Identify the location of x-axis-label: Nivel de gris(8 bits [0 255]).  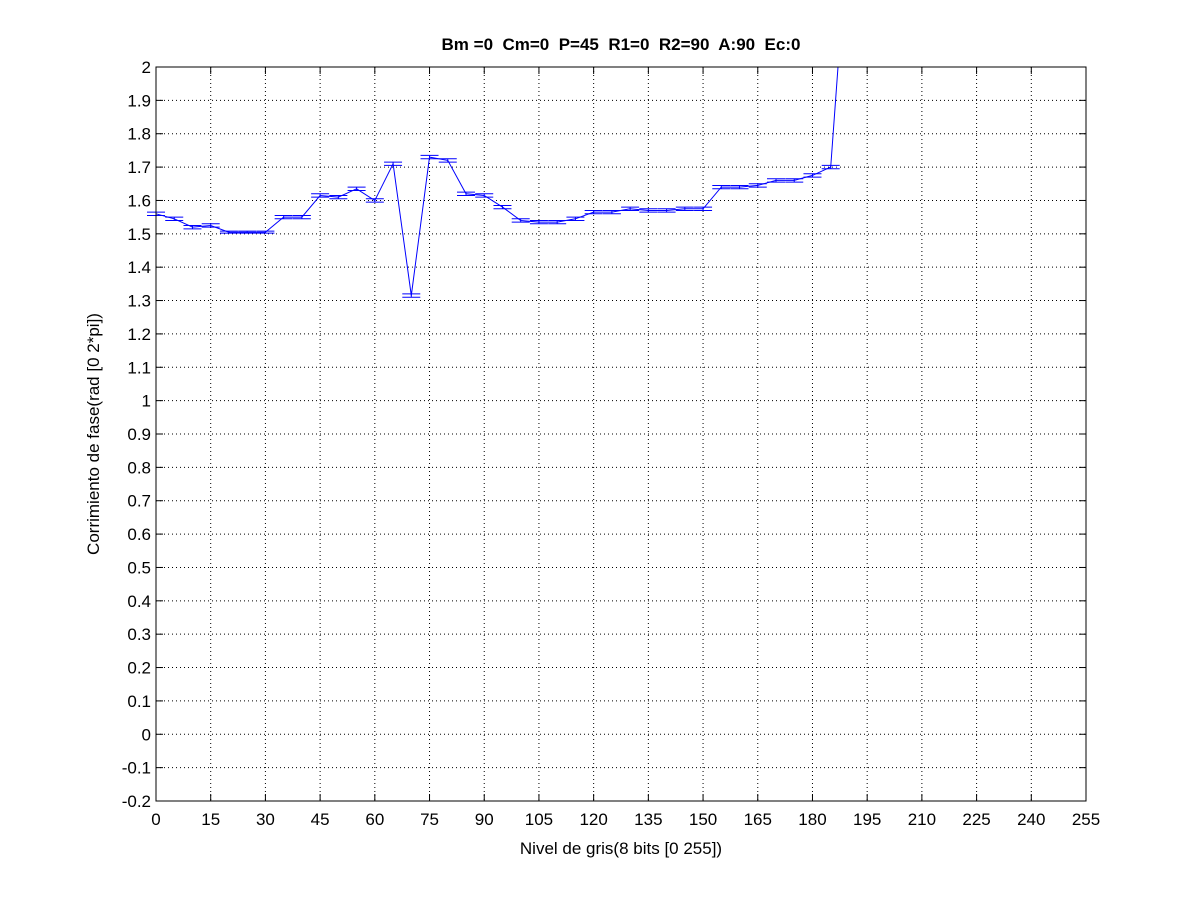
(621, 848).